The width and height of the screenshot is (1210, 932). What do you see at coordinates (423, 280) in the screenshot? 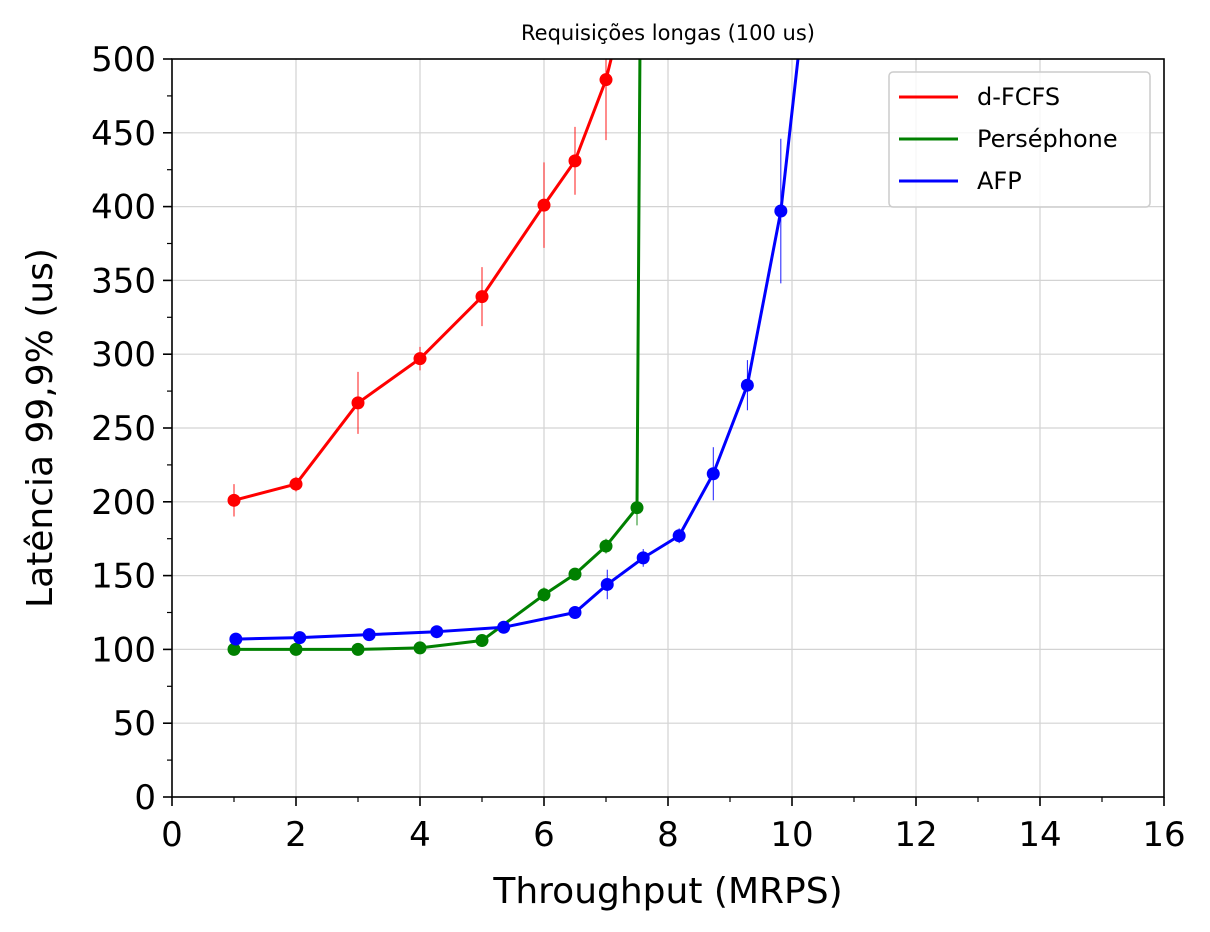
I see `d-fcfs-line` at bounding box center [423, 280].